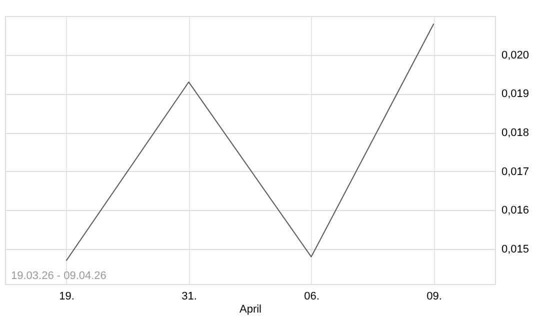  What do you see at coordinates (189, 296) in the screenshot?
I see `x-tick-label: 31.` at bounding box center [189, 296].